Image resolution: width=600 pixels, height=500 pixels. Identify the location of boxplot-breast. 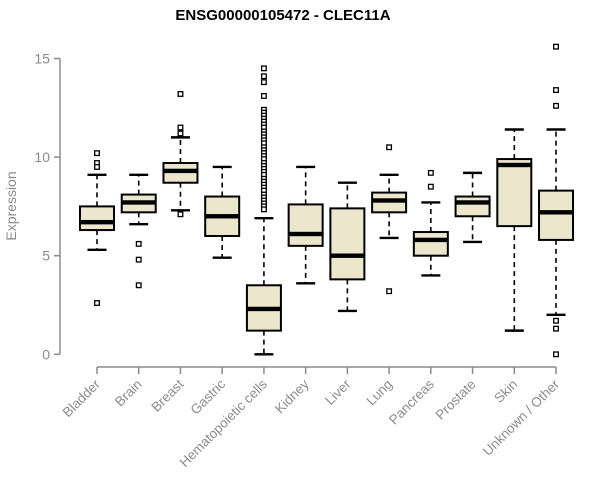
(180, 154).